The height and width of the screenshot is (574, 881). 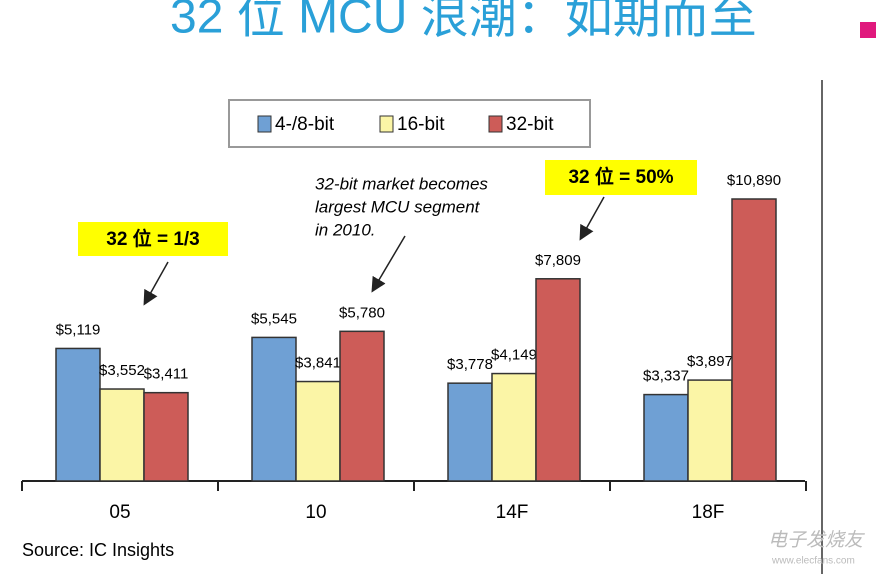 I want to click on x-tick-label: 10, so click(x=315, y=512).